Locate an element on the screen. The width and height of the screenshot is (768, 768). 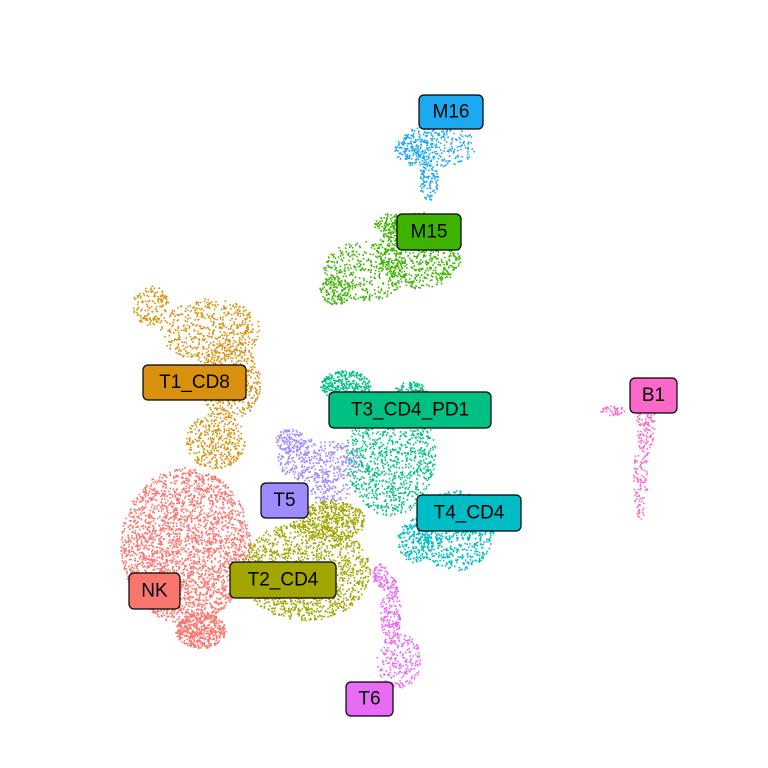
cluster-label-t3-cd4-pd1: T3_CD4_PD1 is located at coordinates (410, 410).